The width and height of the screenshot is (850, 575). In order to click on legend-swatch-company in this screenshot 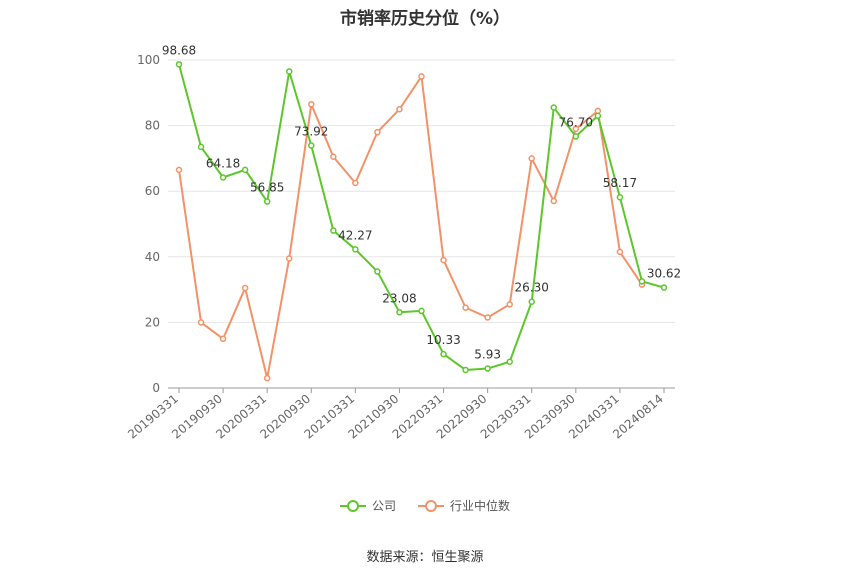, I will do `click(352, 506)`.